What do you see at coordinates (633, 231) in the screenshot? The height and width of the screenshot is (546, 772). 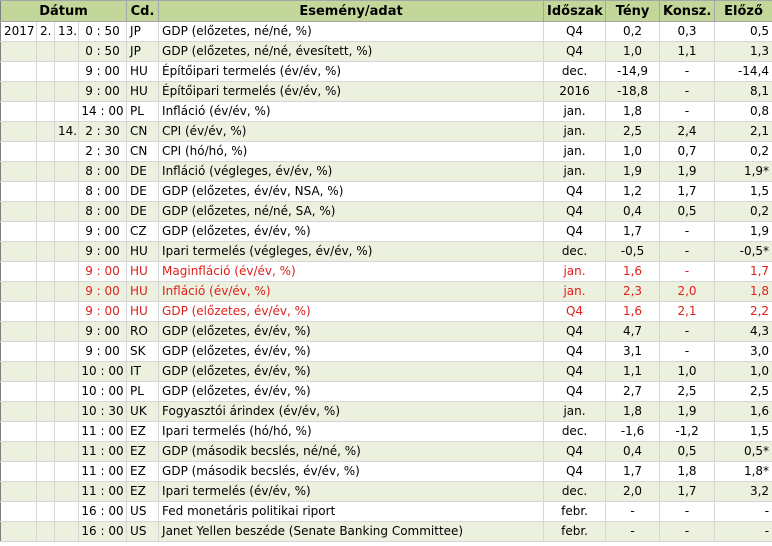 I see `actual-cell: 1,7` at bounding box center [633, 231].